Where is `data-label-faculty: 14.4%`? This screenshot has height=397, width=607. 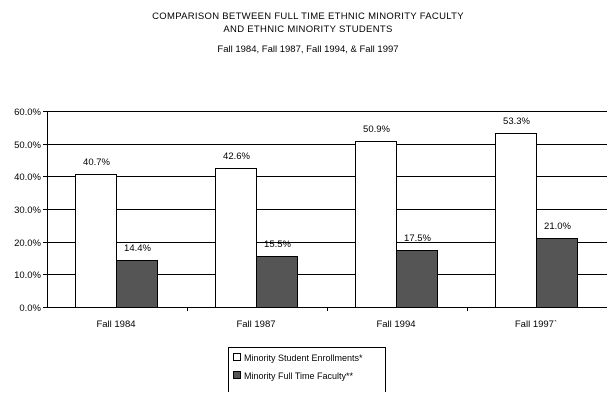 data-label-faculty: 14.4% is located at coordinates (137, 248).